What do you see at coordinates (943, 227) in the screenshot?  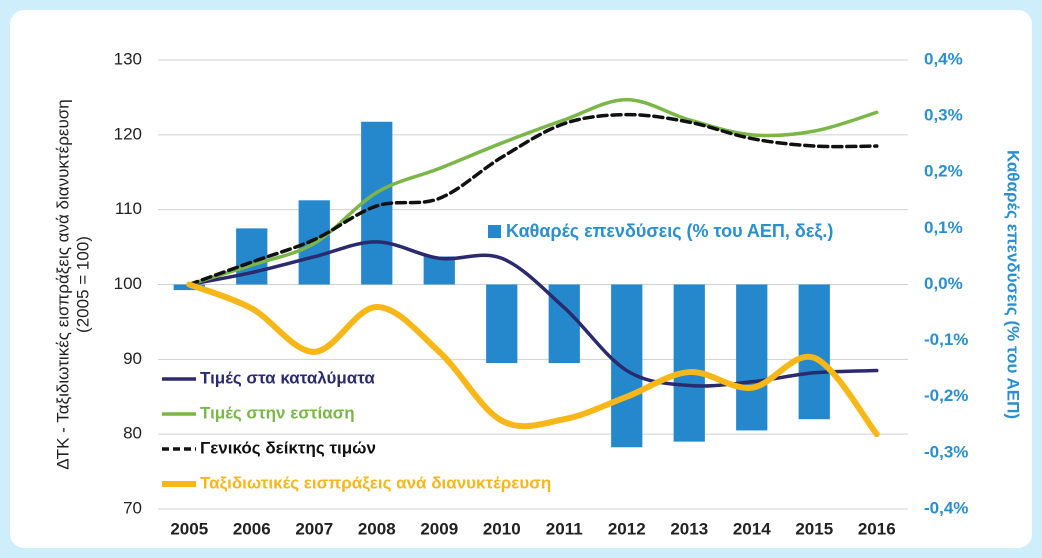 I see `y2-tick-label: 0,1%` at bounding box center [943, 227].